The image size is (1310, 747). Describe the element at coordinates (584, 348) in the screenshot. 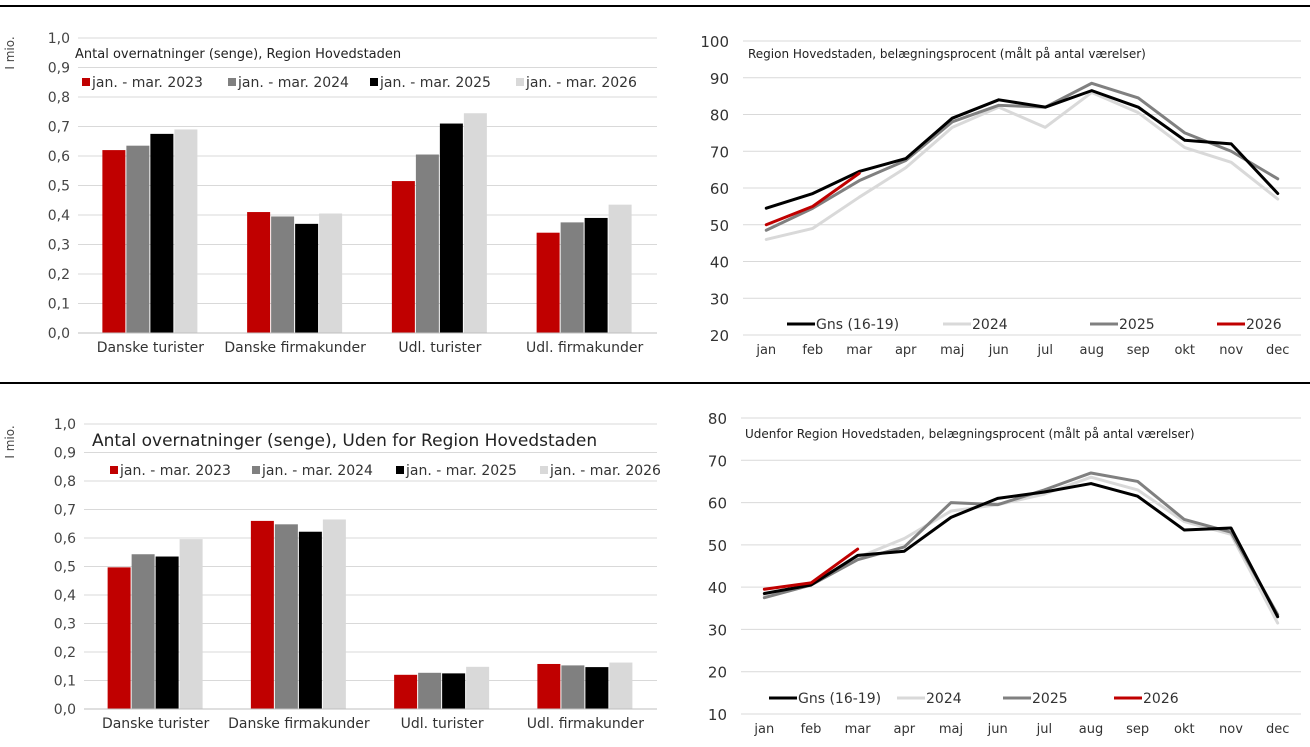

I see `x-tick-label: Udl. firmakunder` at that location.